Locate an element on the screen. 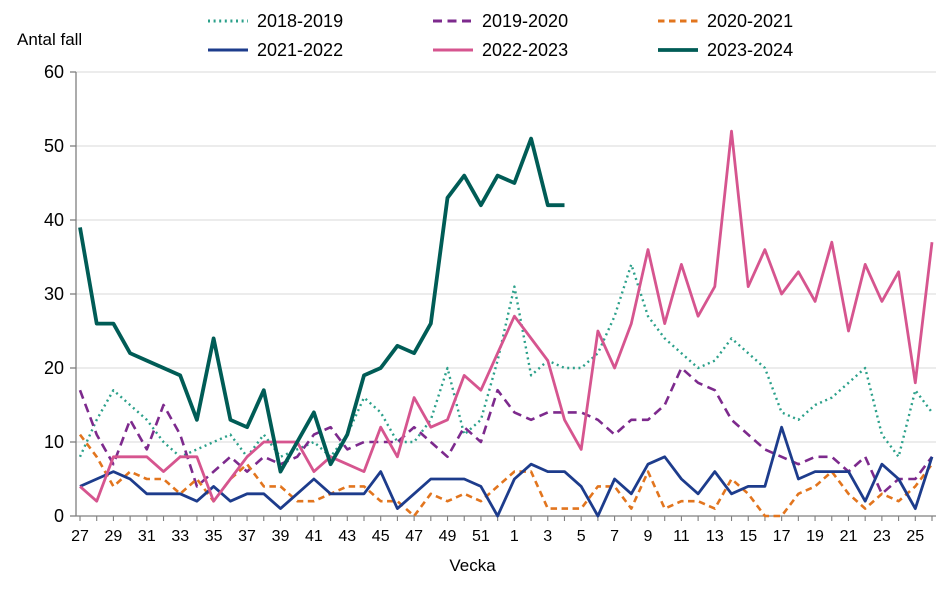  svg-text: 35 is located at coordinates (214, 536).